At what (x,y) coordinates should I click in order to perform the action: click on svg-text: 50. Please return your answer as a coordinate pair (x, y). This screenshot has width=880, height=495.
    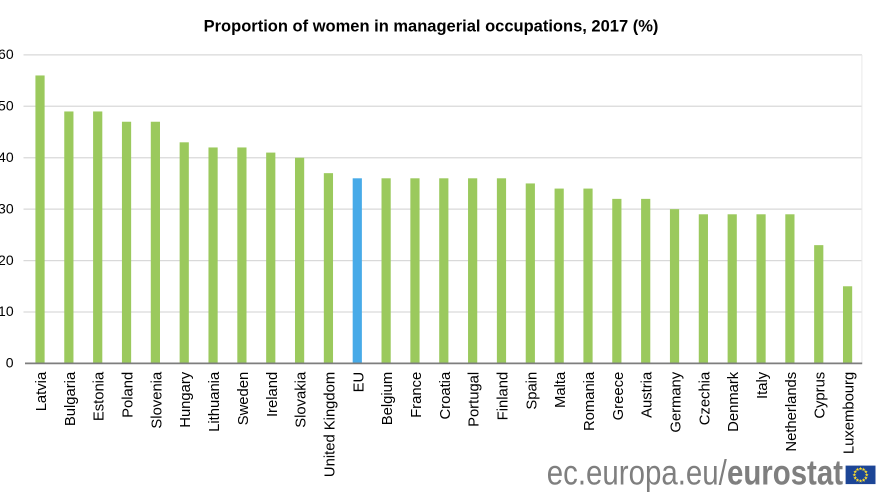
    Looking at the image, I should click on (7, 106).